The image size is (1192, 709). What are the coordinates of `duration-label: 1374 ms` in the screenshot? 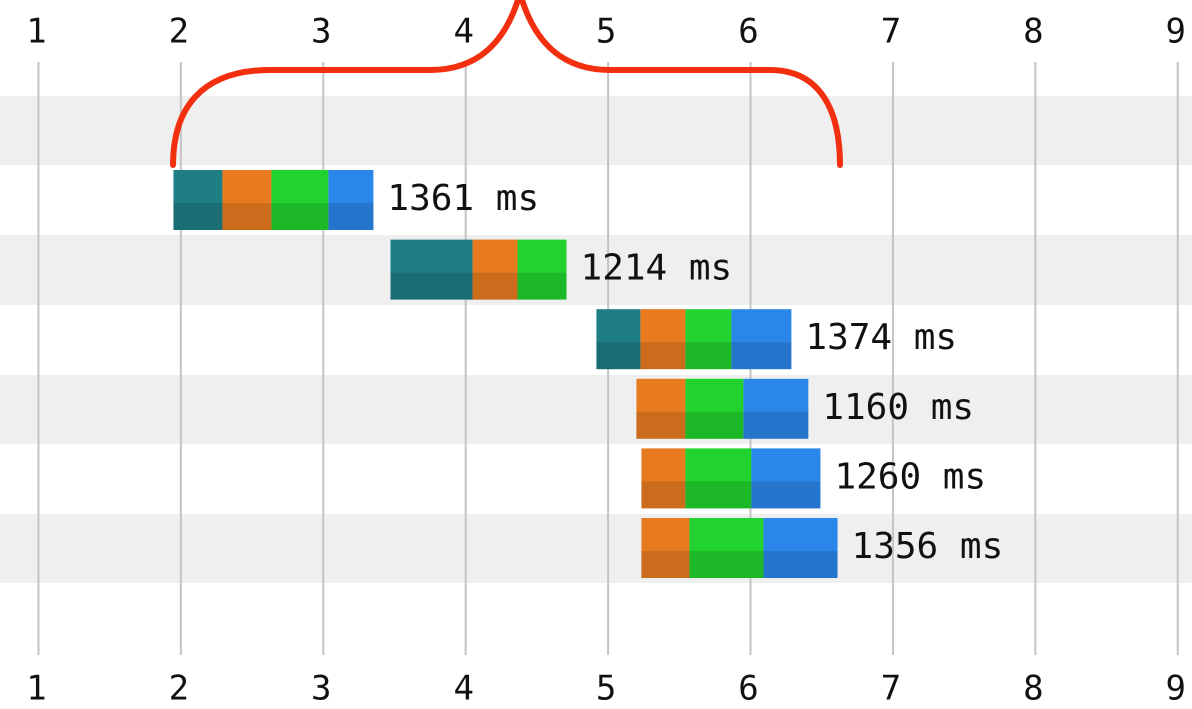 It's located at (881, 337).